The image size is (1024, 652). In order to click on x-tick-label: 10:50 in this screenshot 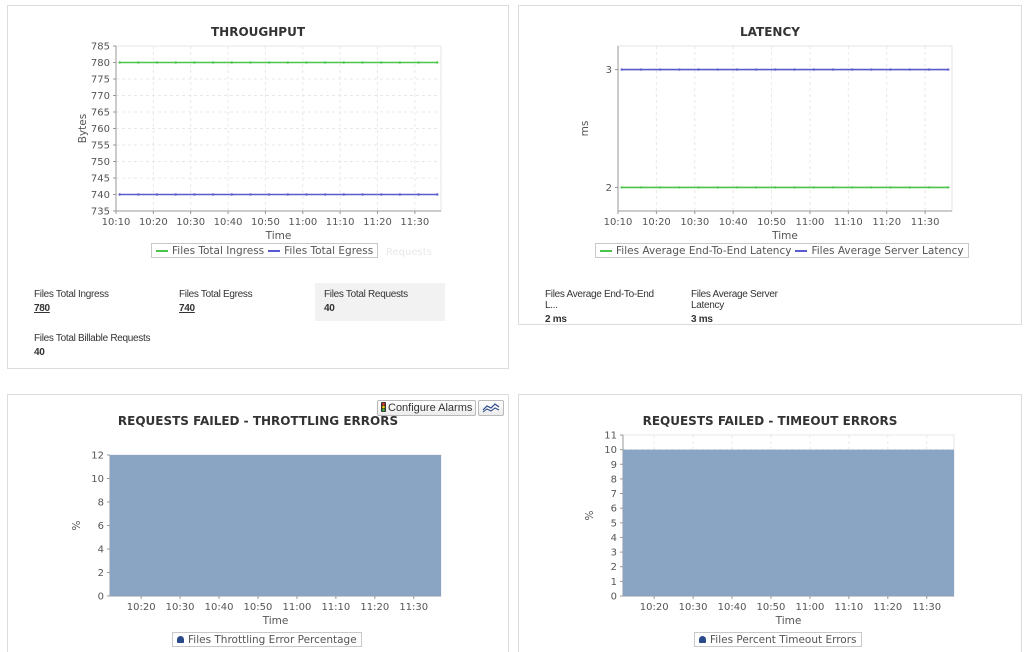, I will do `click(258, 607)`.